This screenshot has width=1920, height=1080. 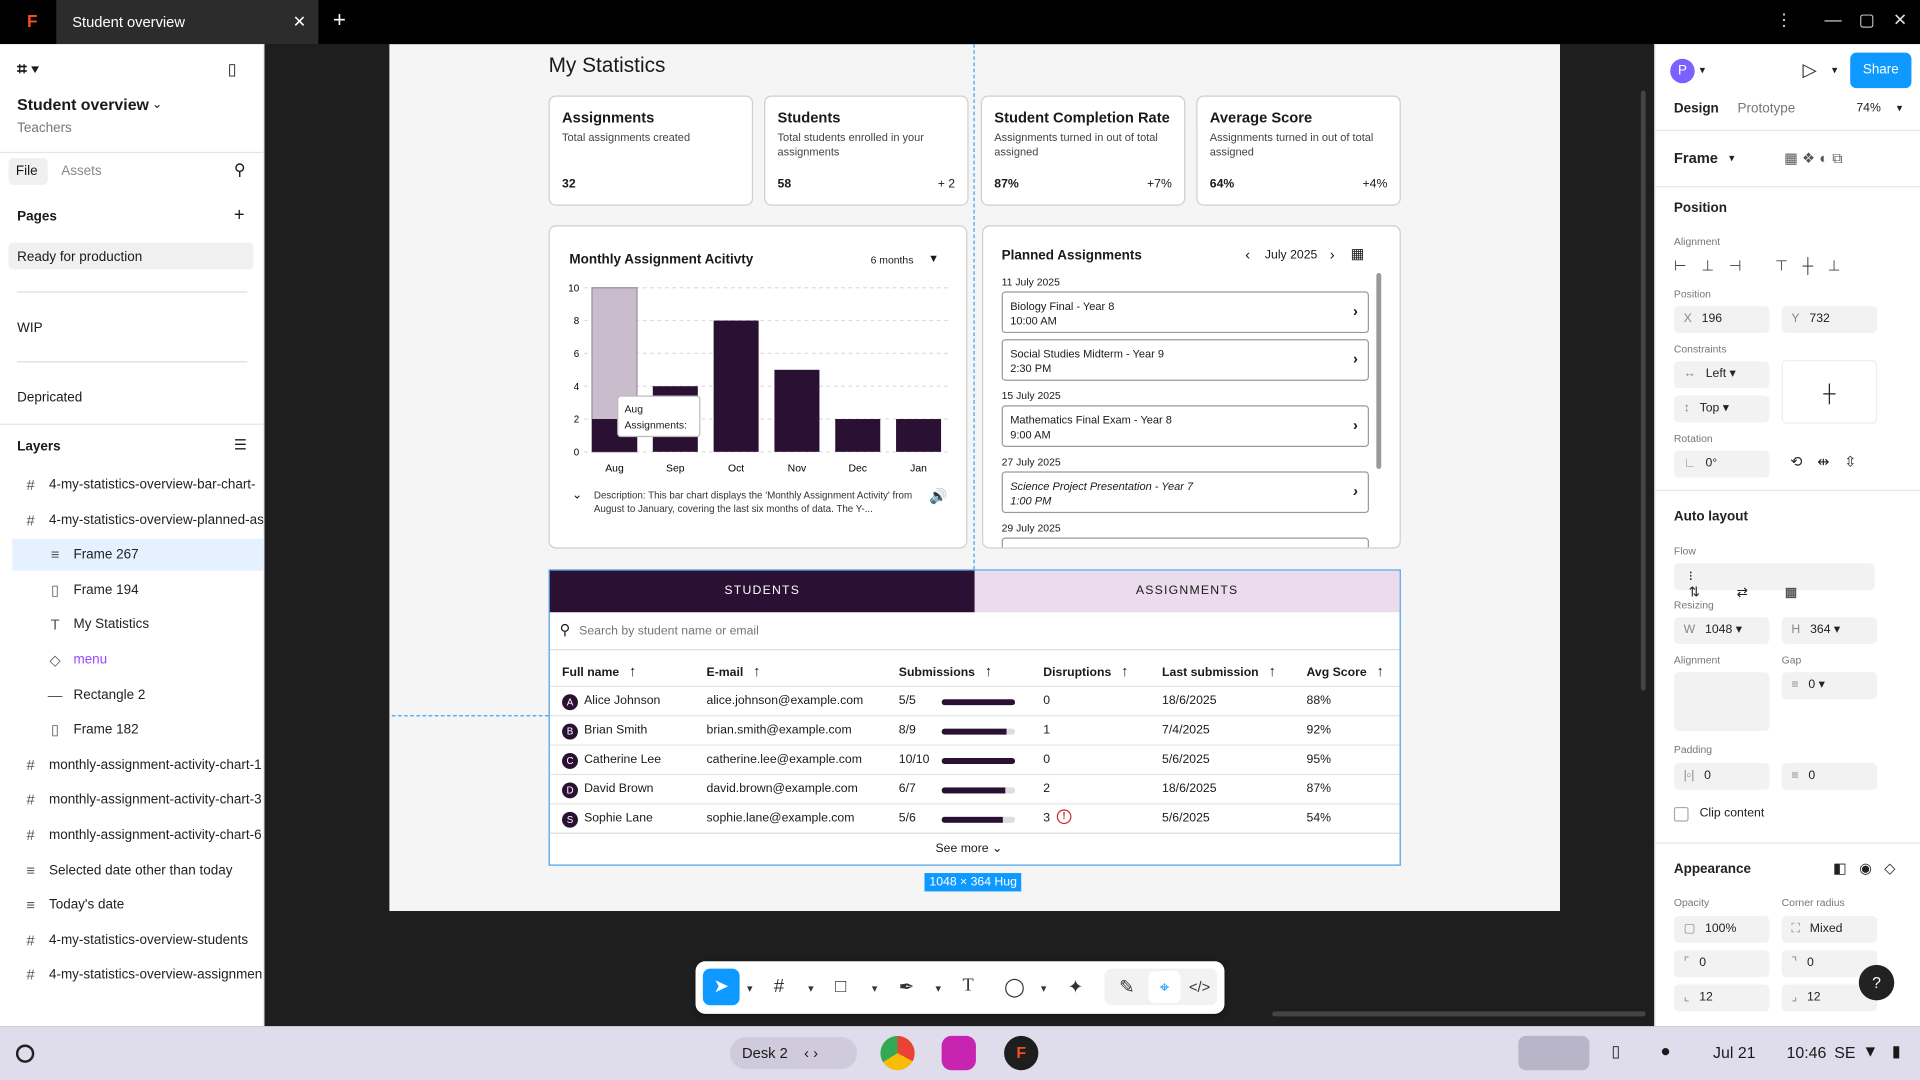 I want to click on move-tool-icon: ➤, so click(x=721, y=987).